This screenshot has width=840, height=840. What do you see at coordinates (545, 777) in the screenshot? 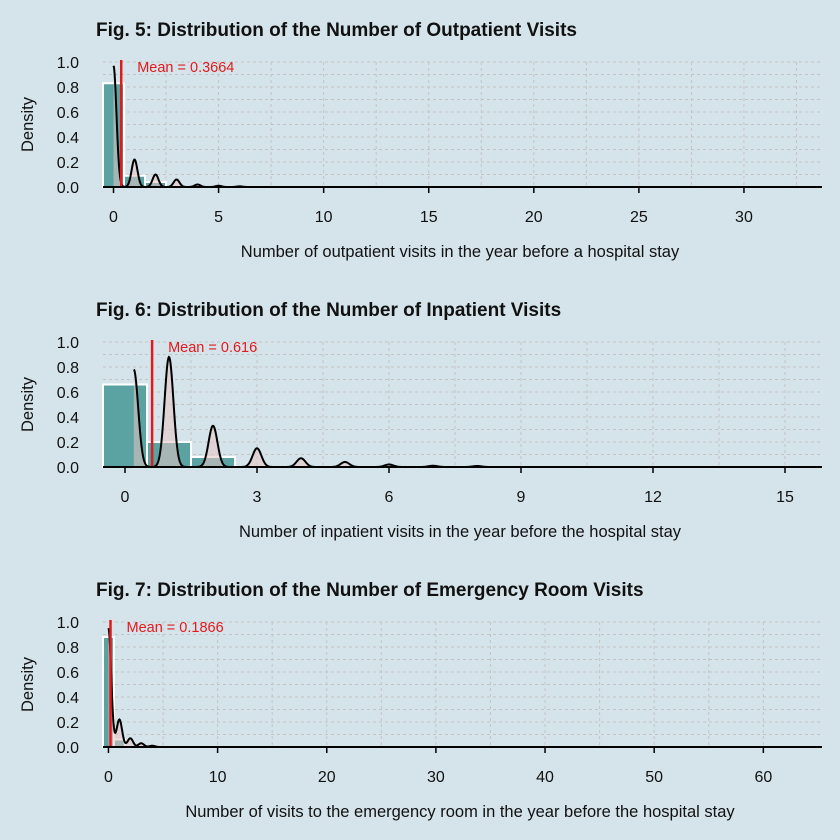
I see `x-tick-label: 40` at bounding box center [545, 777].